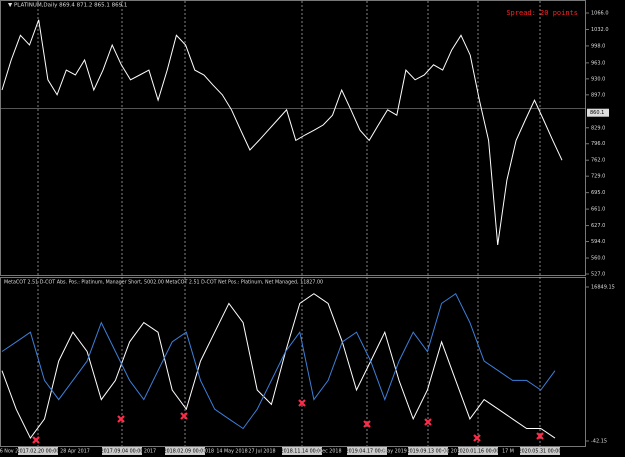 Image resolution: width=625 pixels, height=457 pixels. I want to click on price-box, so click(598, 112).